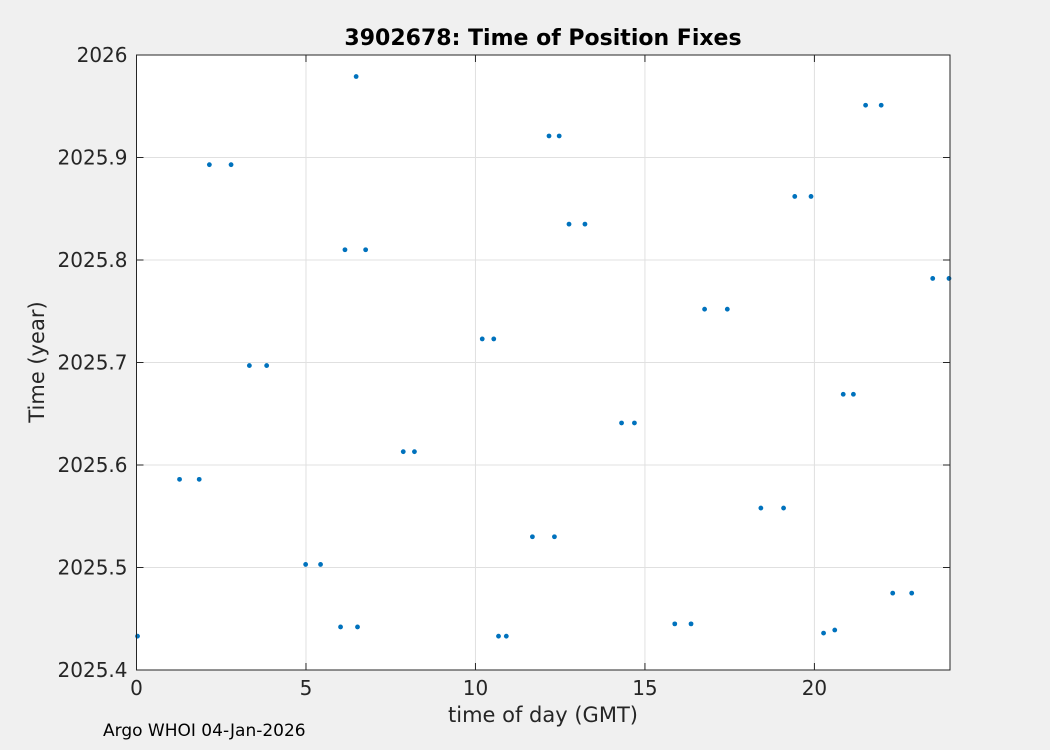 This screenshot has width=1050, height=750. Describe the element at coordinates (93, 260) in the screenshot. I see `y-tick-label: 2025.8` at that location.